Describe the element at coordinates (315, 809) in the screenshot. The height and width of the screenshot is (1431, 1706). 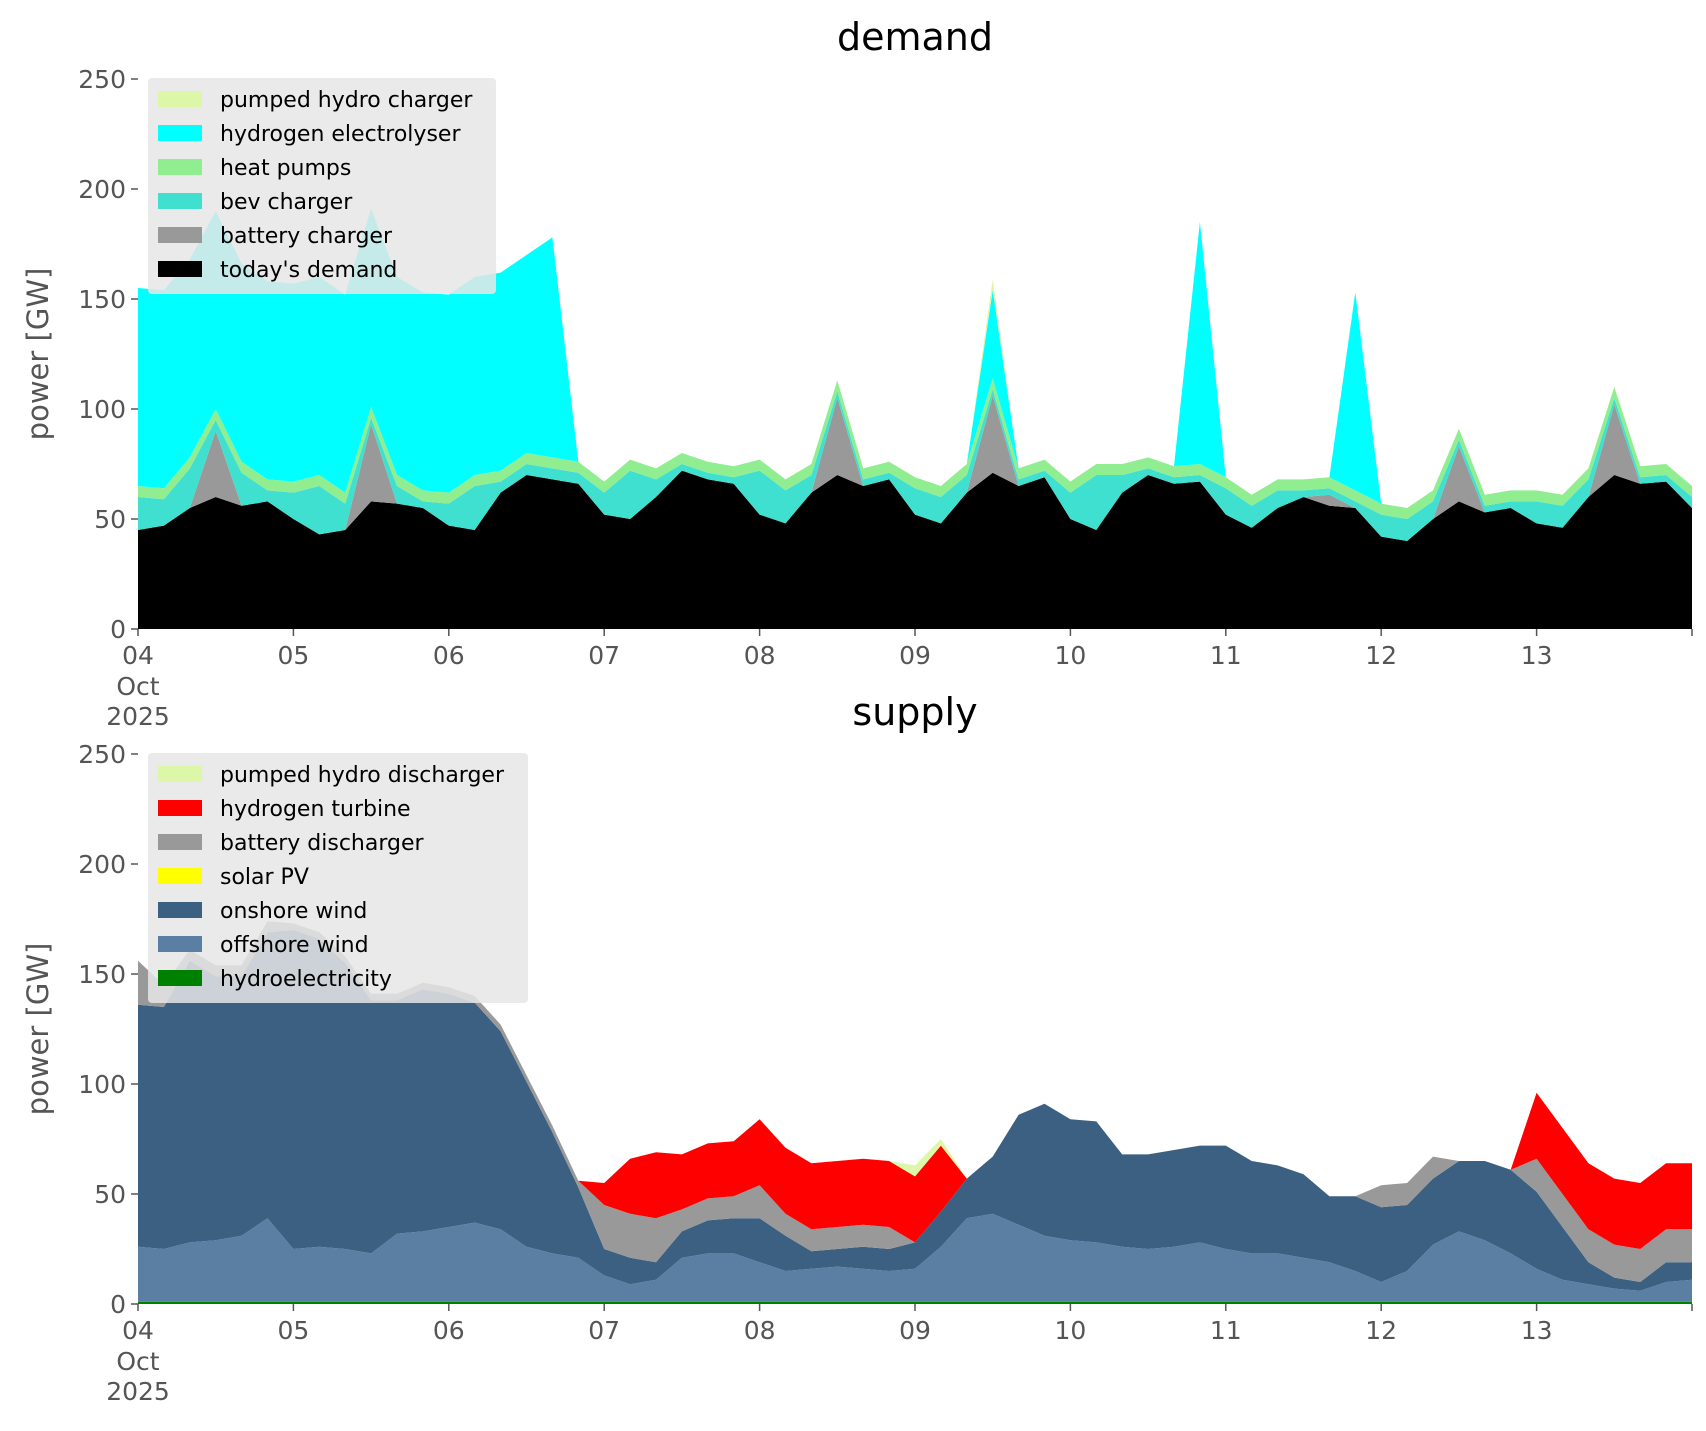
I see `legend-label: hydrogen turbine` at that location.